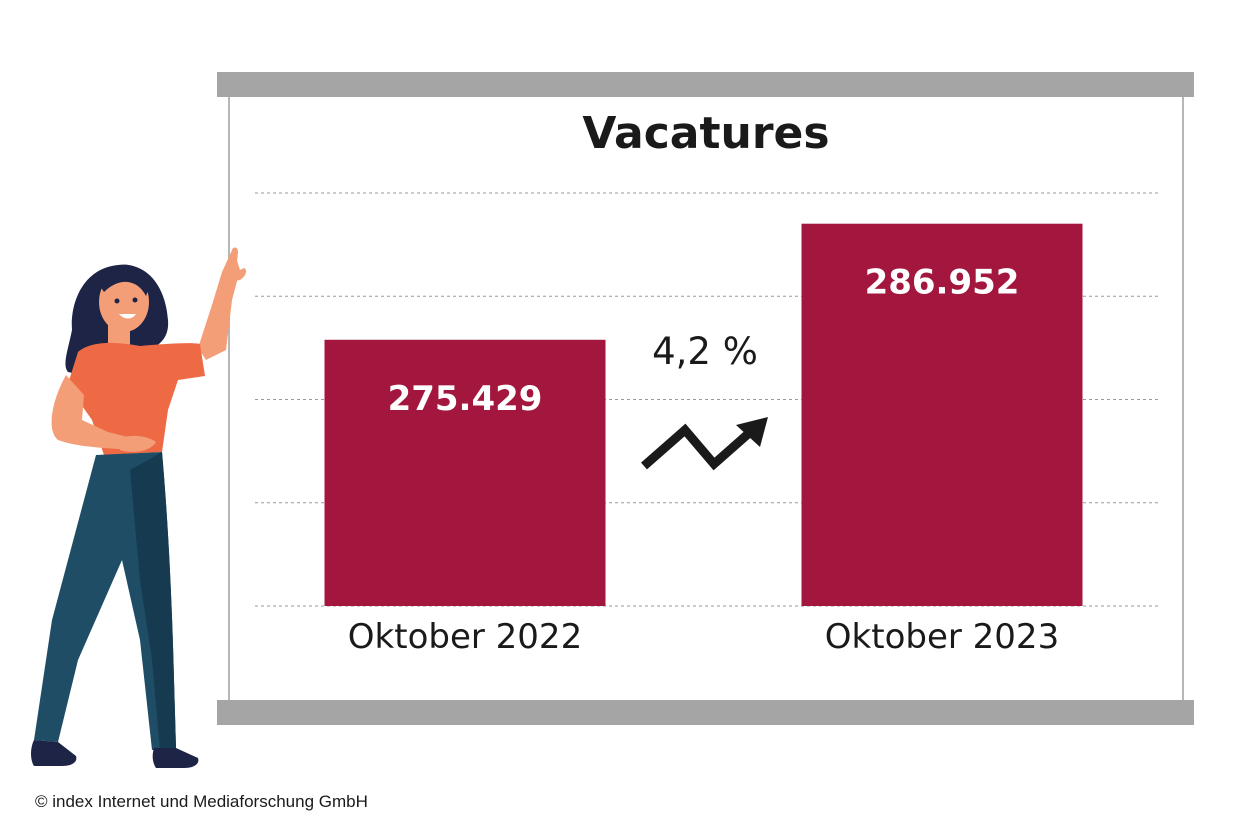  I want to click on category-label: Oktober 2023, so click(942, 637).